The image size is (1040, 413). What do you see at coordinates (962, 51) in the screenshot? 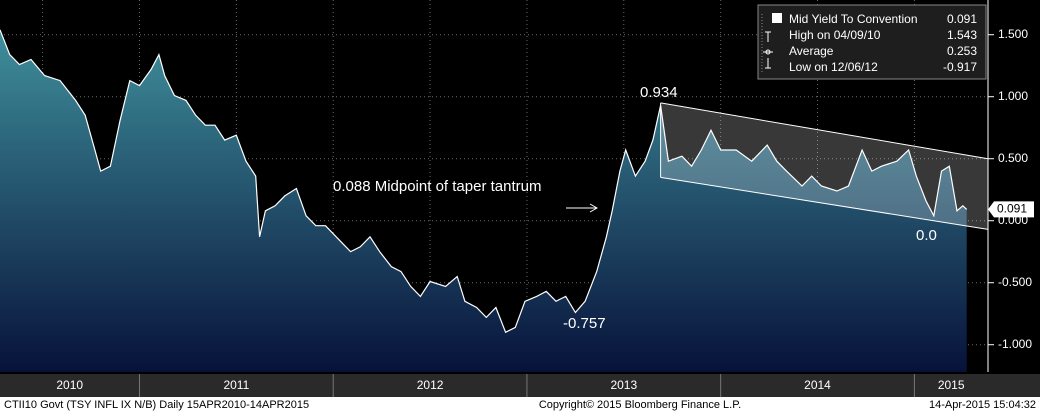
I see `legend-value: 0.253` at bounding box center [962, 51].